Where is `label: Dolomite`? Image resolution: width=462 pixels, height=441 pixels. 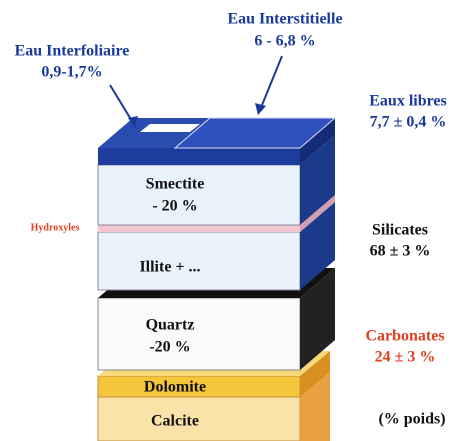 label: Dolomite is located at coordinates (175, 387).